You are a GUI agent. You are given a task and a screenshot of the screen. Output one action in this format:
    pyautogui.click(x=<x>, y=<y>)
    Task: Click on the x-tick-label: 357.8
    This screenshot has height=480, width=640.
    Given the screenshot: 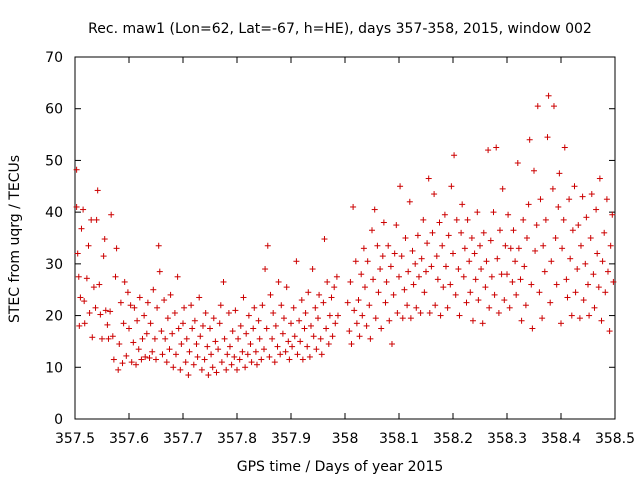 What is the action you would take?
    pyautogui.click(x=237, y=439)
    